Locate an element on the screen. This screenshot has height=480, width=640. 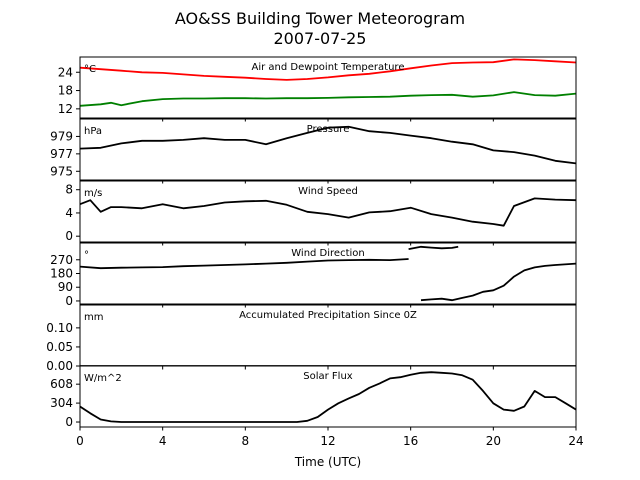
y-tick-label: 0.00 is located at coordinates (59, 366).